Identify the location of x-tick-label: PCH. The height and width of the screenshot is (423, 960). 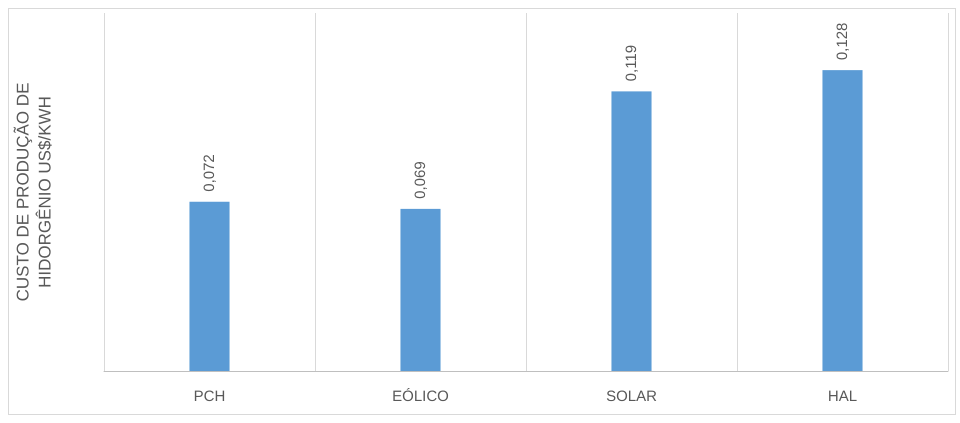
(210, 396).